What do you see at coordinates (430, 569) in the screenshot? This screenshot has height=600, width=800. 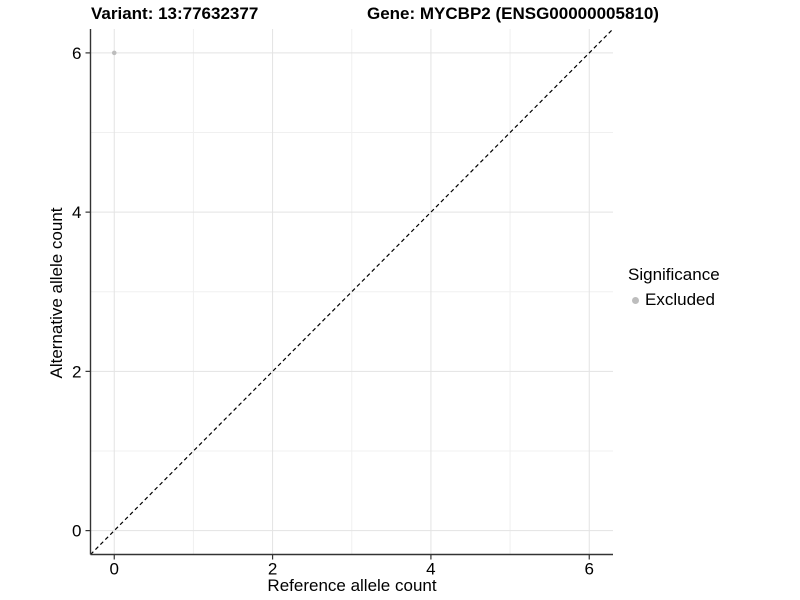 I see `x-tick-label: 4` at bounding box center [430, 569].